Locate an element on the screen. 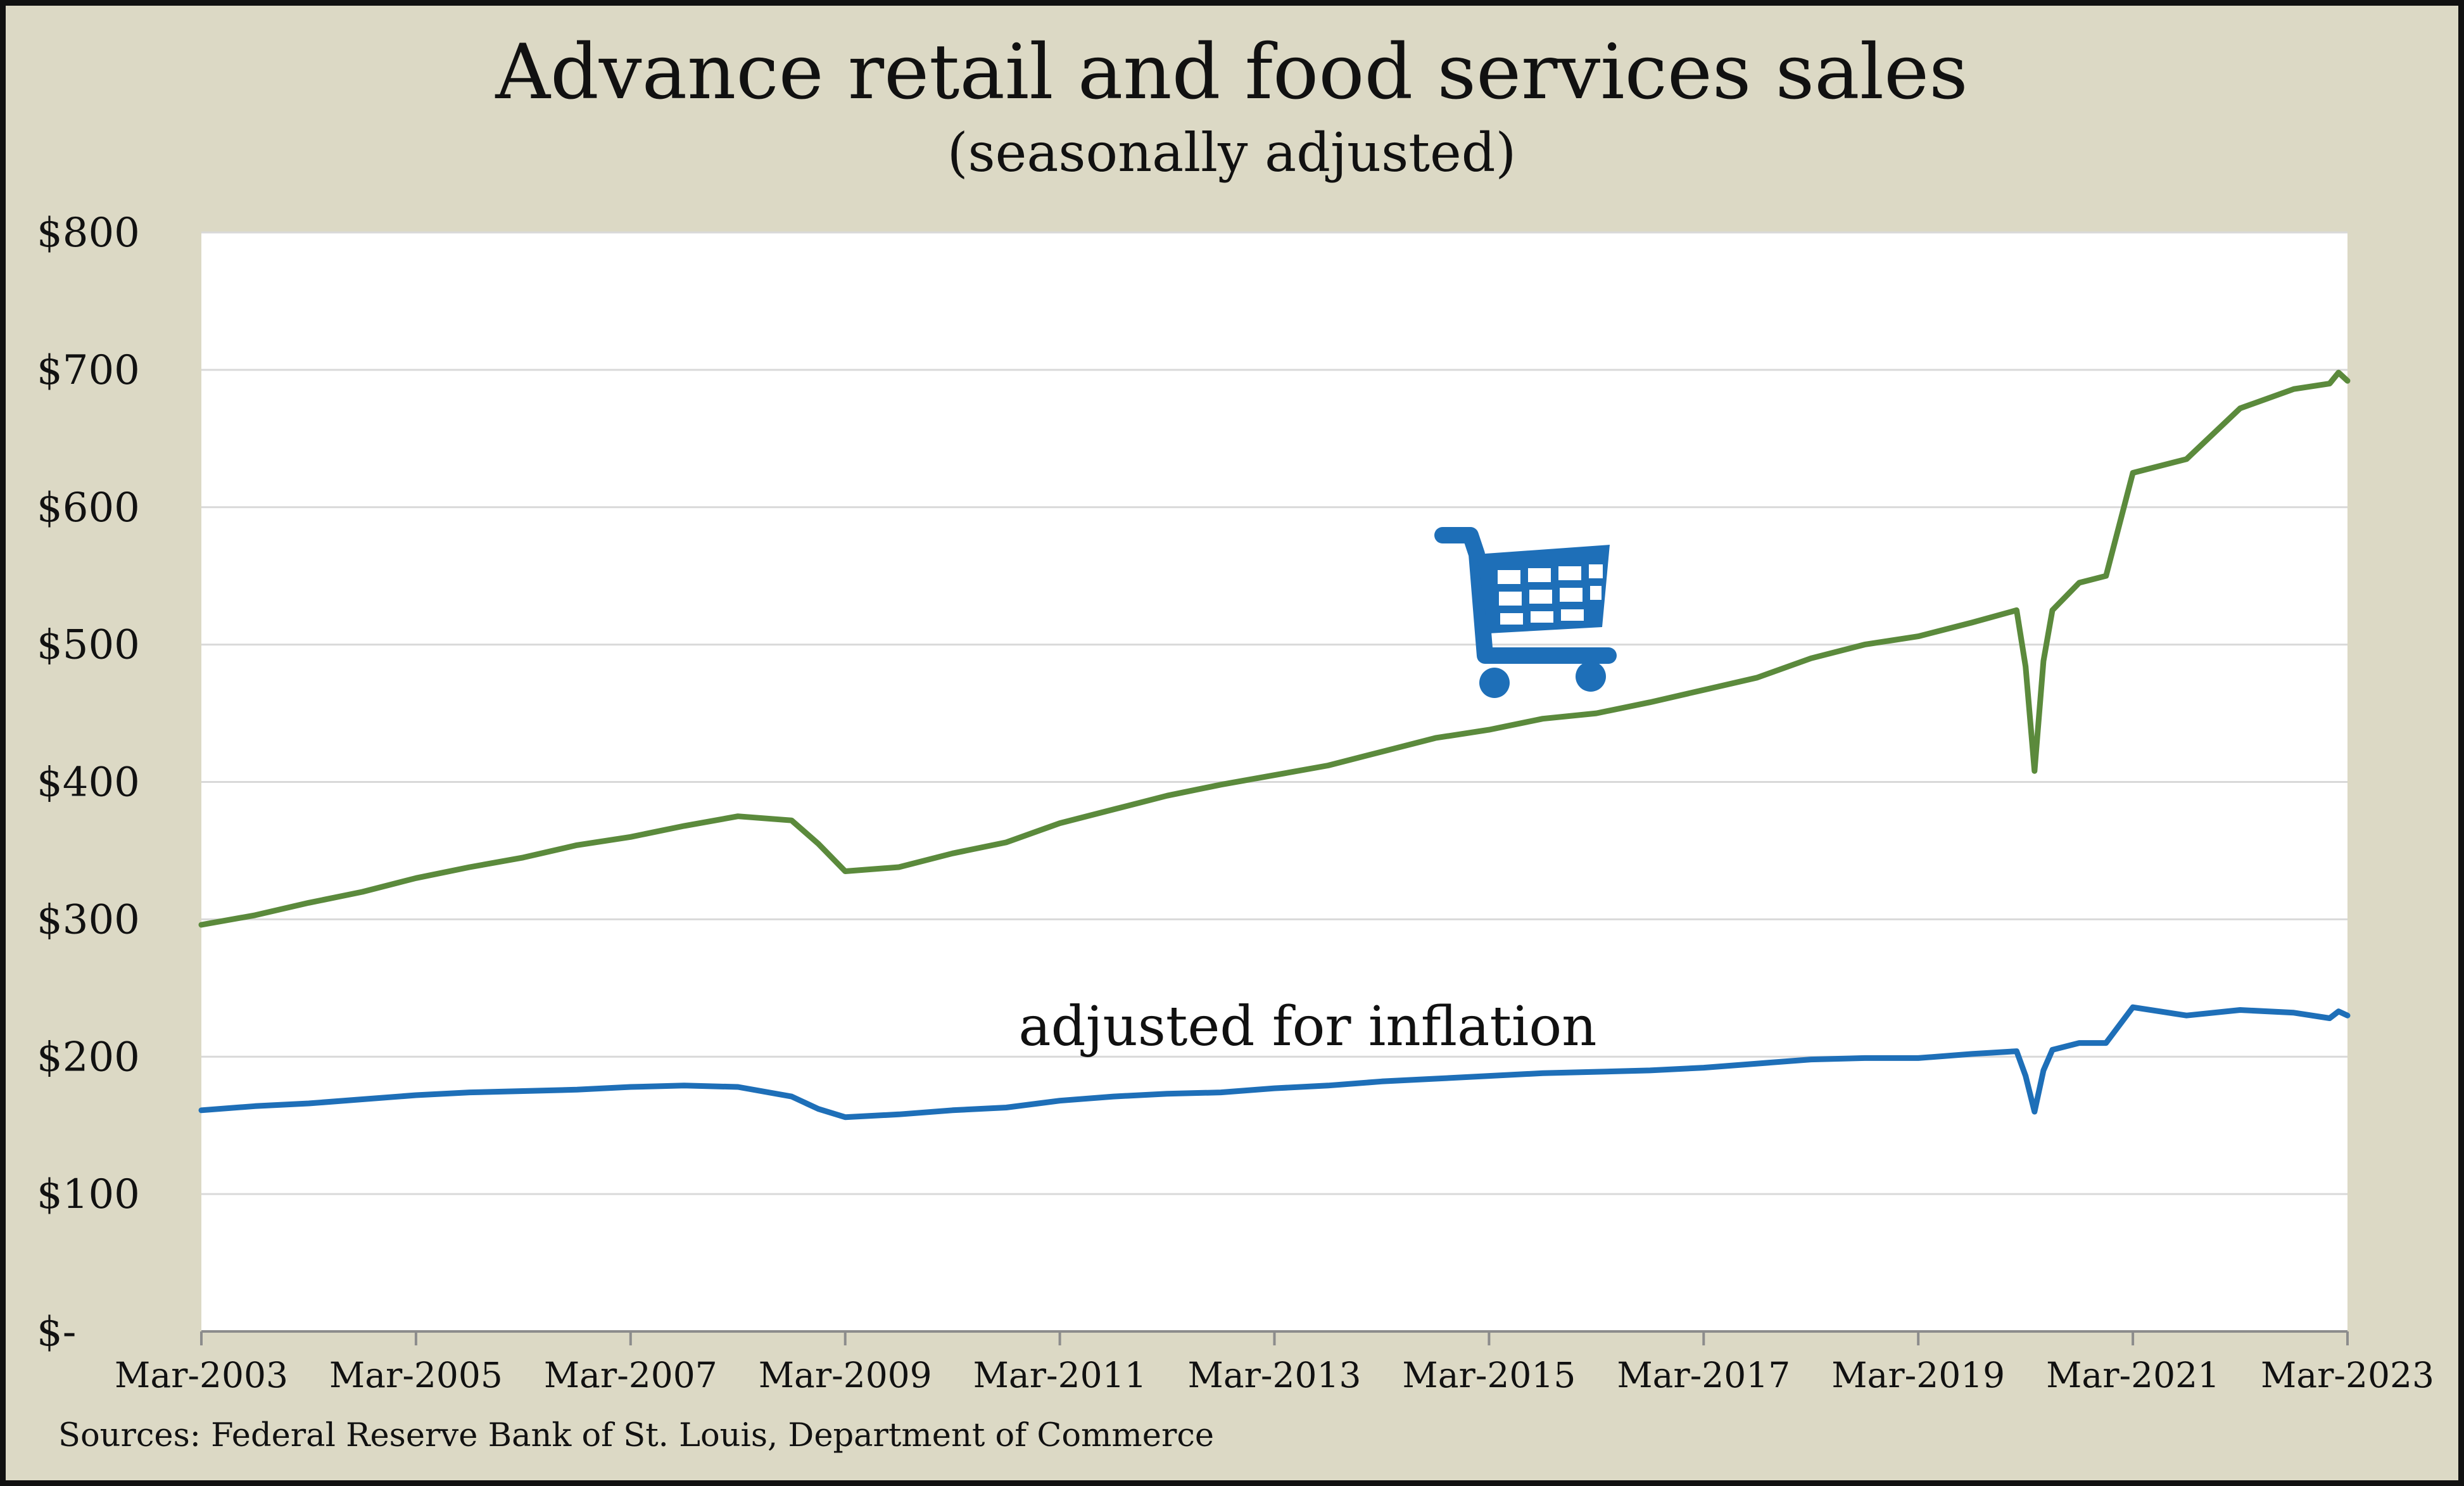  chart-title: Advance retail and food services sales is located at coordinates (1231, 73).